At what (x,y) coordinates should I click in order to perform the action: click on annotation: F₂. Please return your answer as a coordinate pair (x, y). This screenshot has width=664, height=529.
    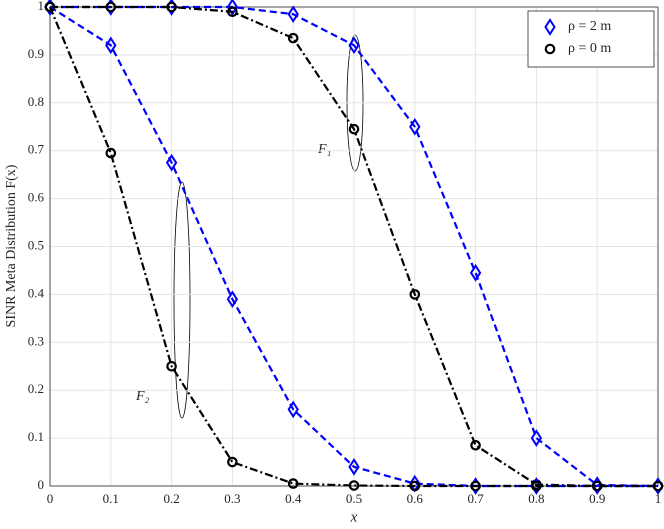
    Looking at the image, I should click on (142, 396).